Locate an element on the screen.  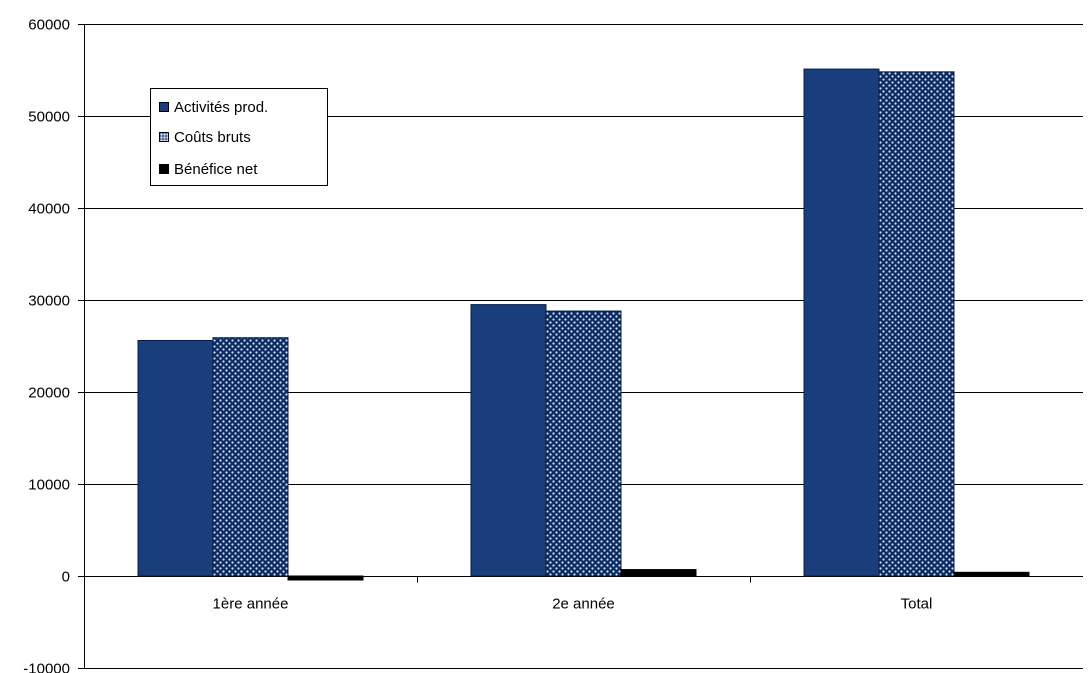
legend-label-benefice: Bénéfice net is located at coordinates (216, 169).